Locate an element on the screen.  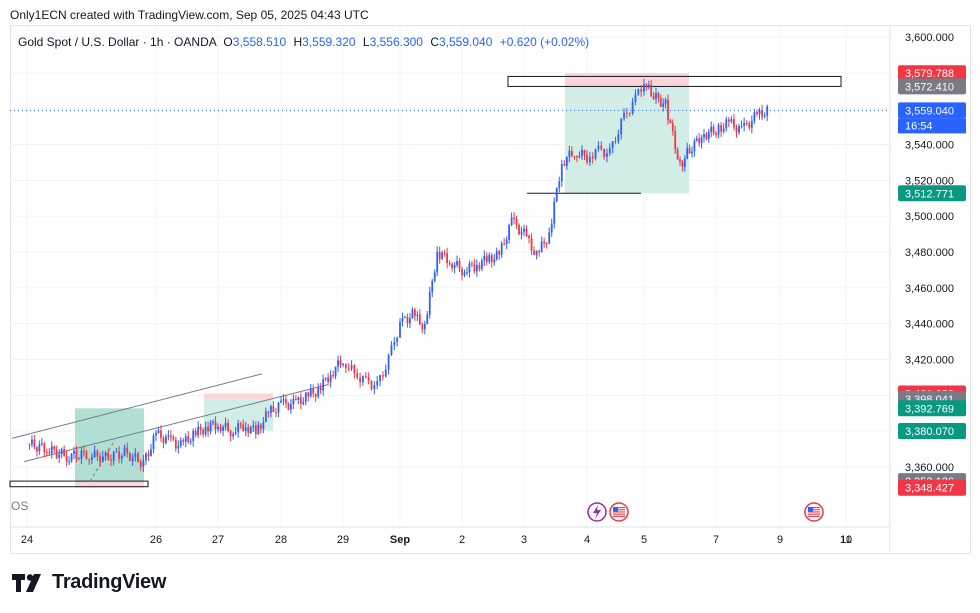
support-box-left is located at coordinates (79, 484).